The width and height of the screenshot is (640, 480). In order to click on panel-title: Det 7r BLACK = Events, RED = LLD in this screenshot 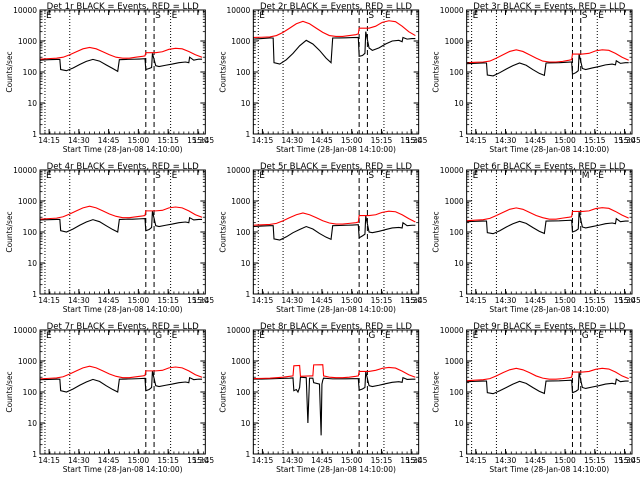, I will do `click(123, 327)`.